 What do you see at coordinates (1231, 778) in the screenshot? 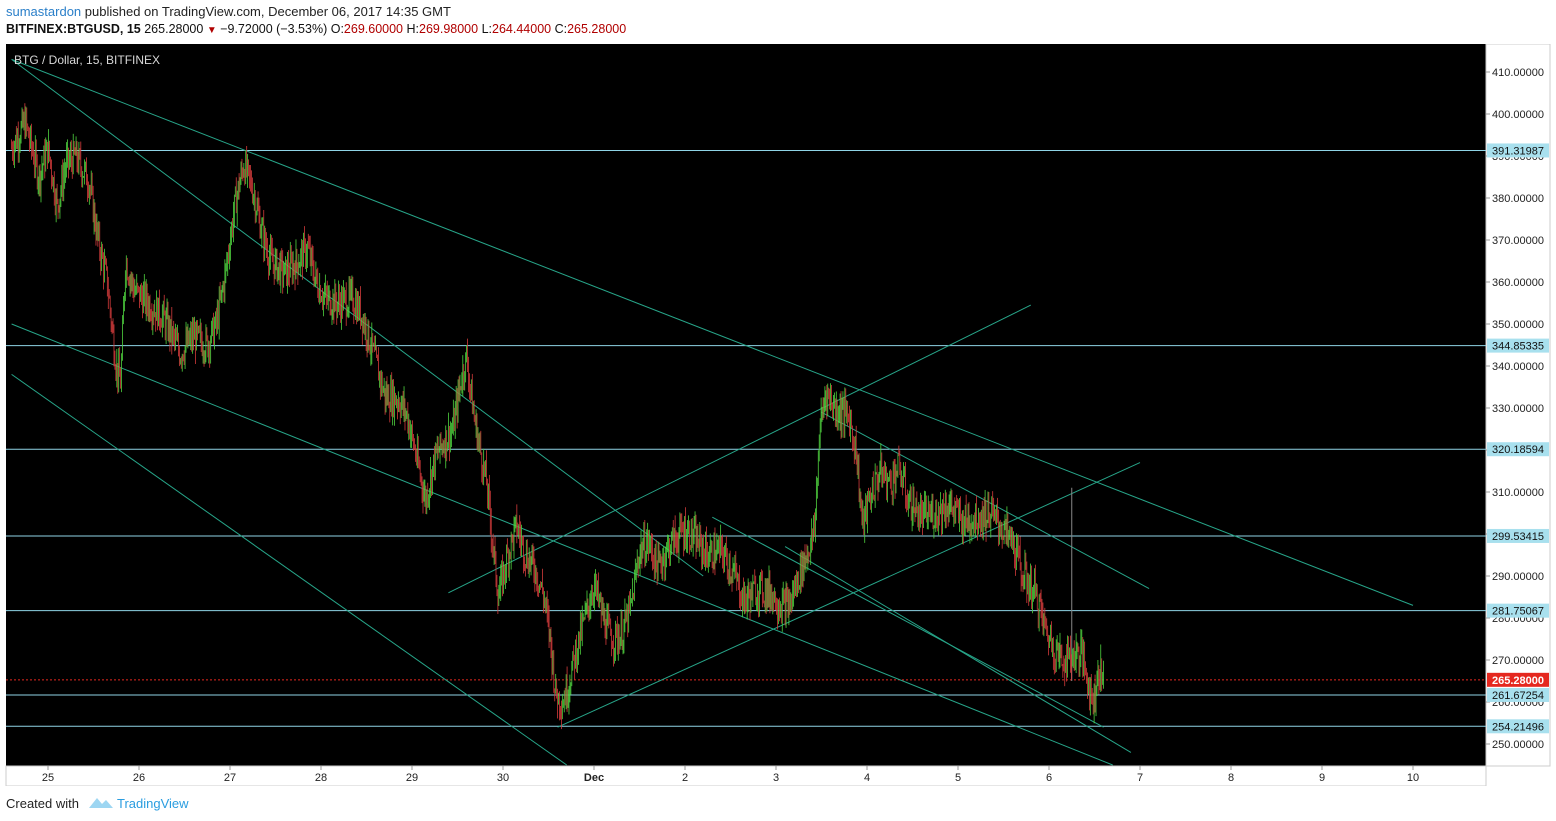
I see `time-tick-label: 8` at bounding box center [1231, 778].